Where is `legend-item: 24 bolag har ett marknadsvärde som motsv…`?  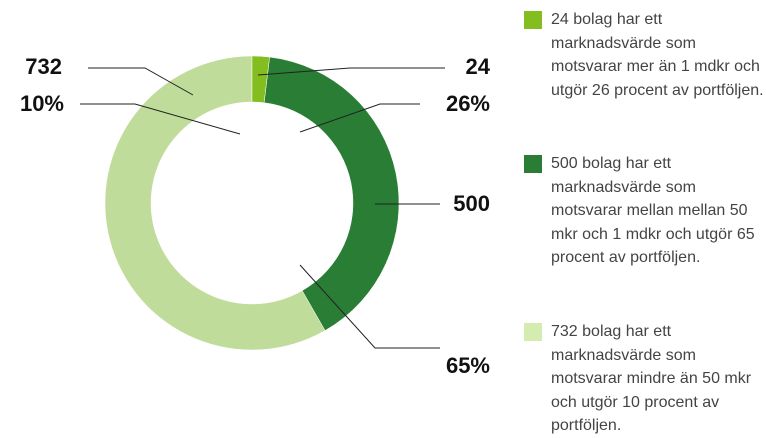 legend-item: 24 bolag har ett marknadsvärde som motsv… is located at coordinates (645, 55).